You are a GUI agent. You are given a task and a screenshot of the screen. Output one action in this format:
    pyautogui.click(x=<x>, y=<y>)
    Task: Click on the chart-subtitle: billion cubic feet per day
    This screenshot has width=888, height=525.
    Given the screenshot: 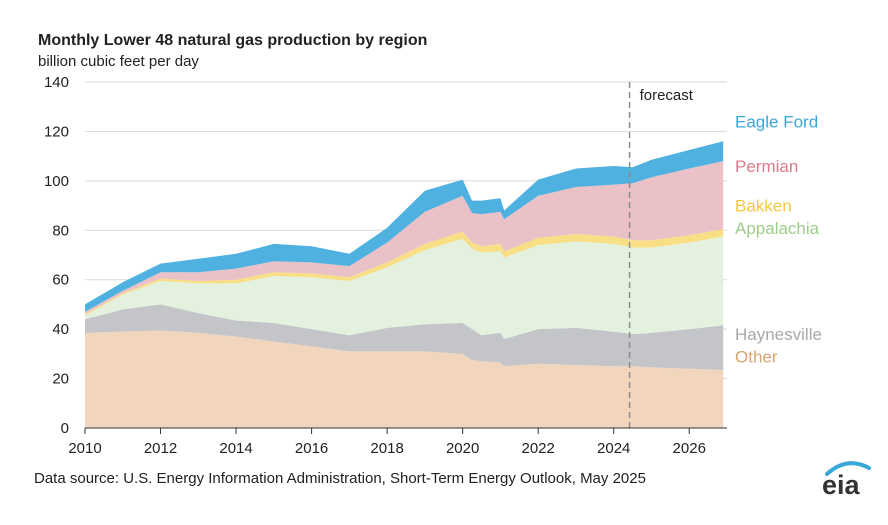 What is the action you would take?
    pyautogui.click(x=118, y=61)
    